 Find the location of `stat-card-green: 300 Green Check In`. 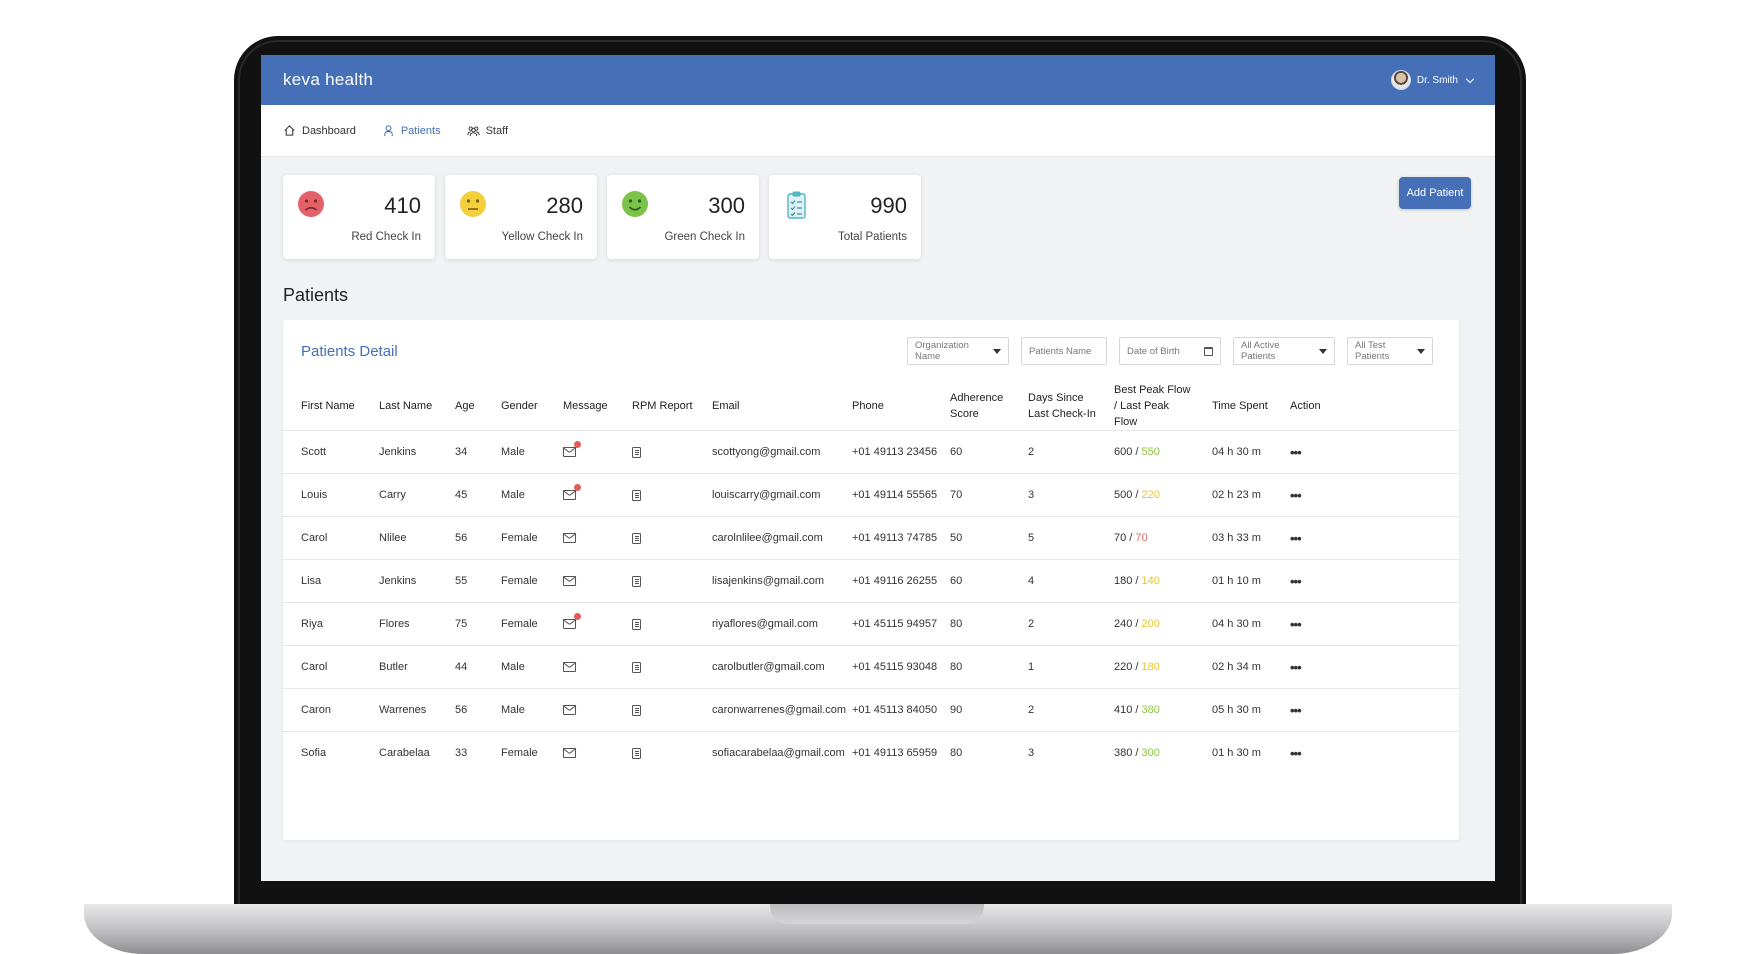

stat-card-green: 300 Green Check In is located at coordinates (683, 217).